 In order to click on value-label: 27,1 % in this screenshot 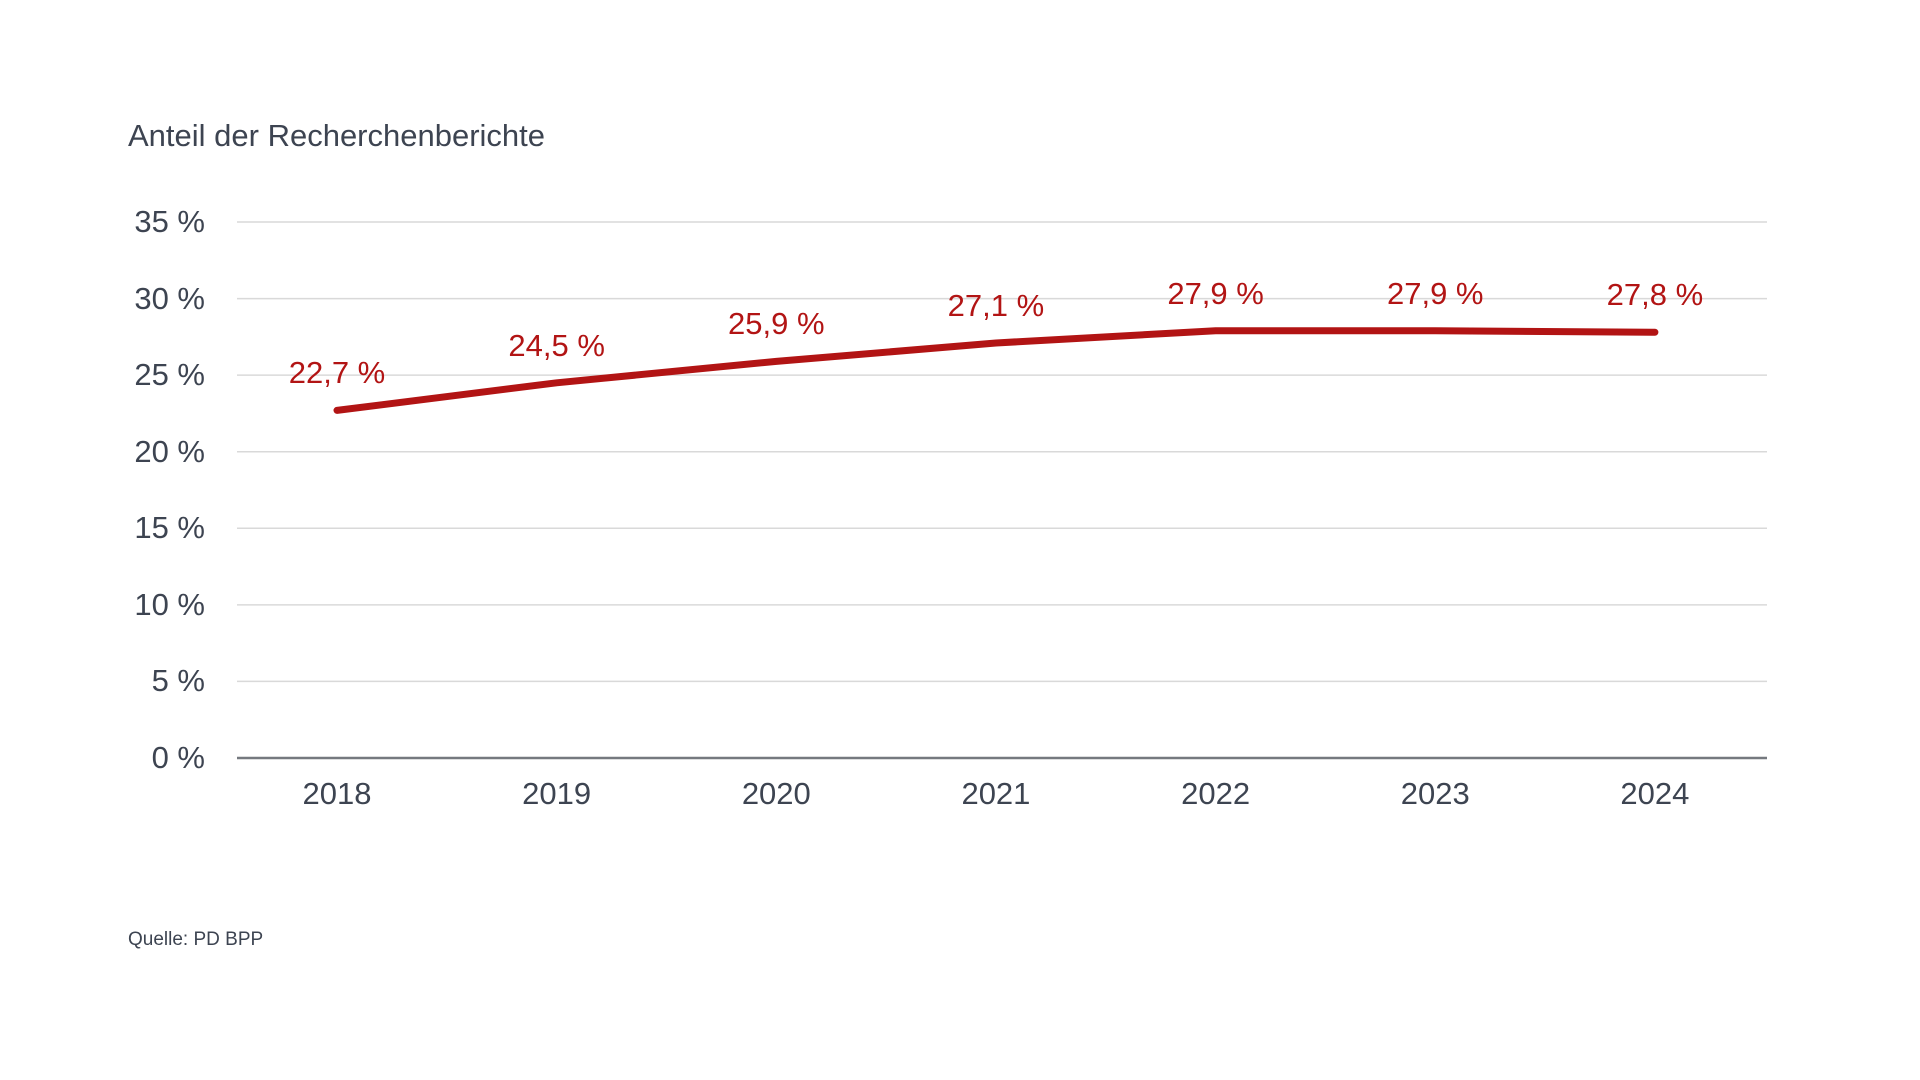, I will do `click(996, 305)`.